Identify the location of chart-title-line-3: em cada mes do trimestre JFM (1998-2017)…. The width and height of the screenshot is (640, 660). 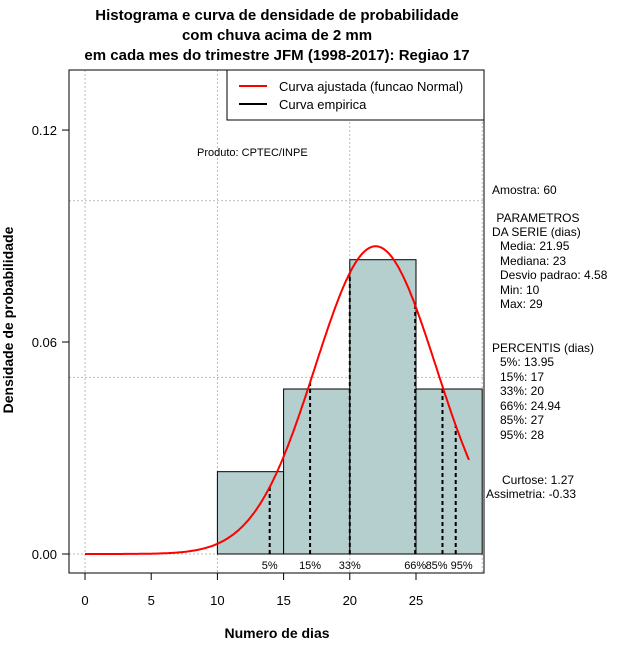
(276, 55).